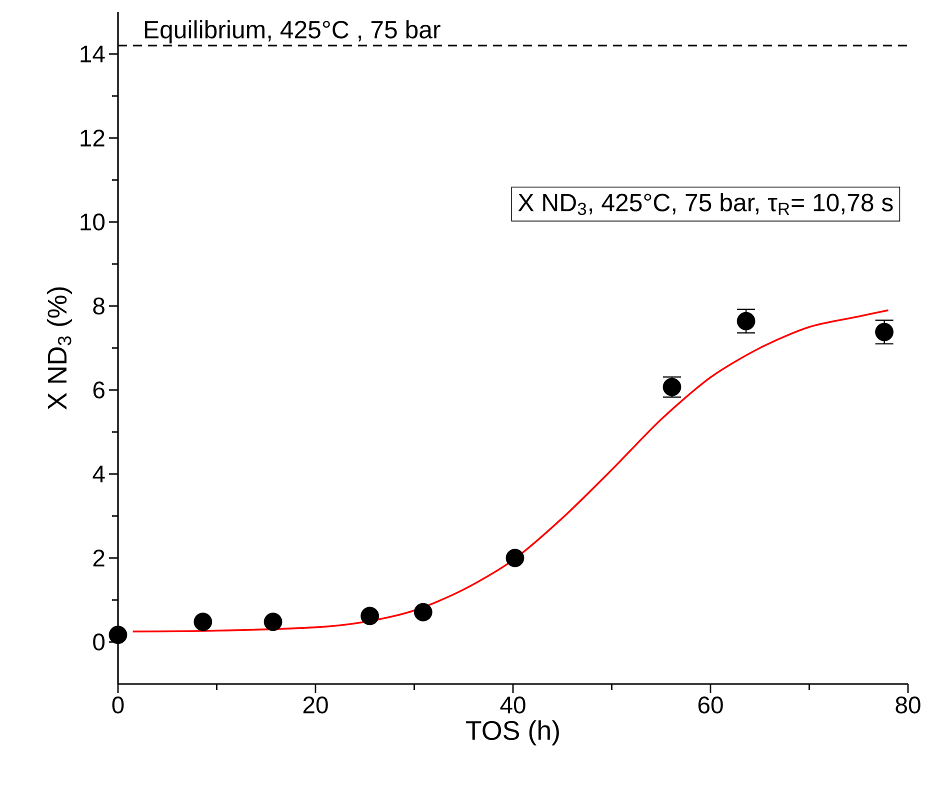  Describe the element at coordinates (98, 558) in the screenshot. I see `y-tick-label: 2` at that location.